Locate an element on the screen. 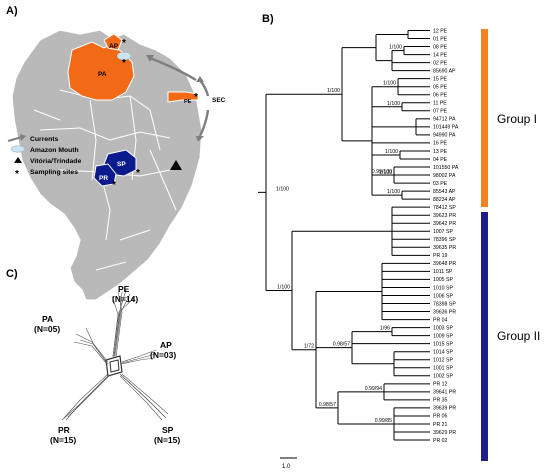  tree-leaf: 1007 SP is located at coordinates (443, 232).